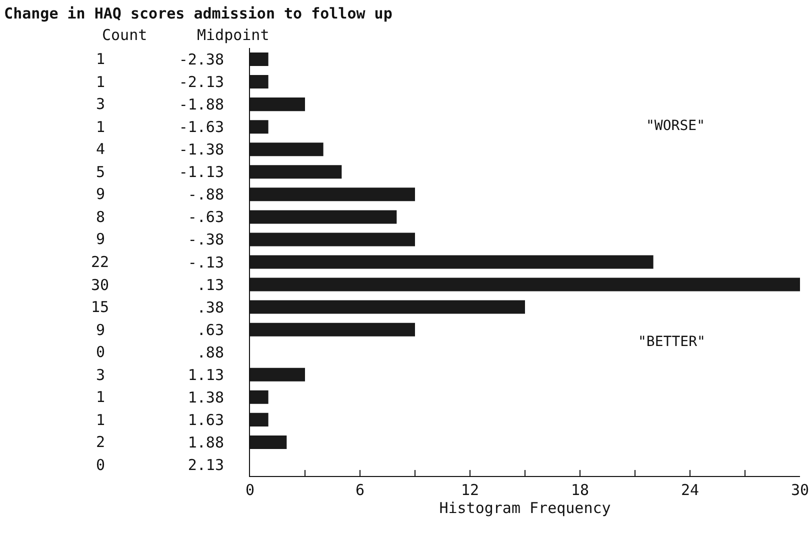  What do you see at coordinates (201, 172) in the screenshot?
I see `y-tick-label: -1.13` at bounding box center [201, 172].